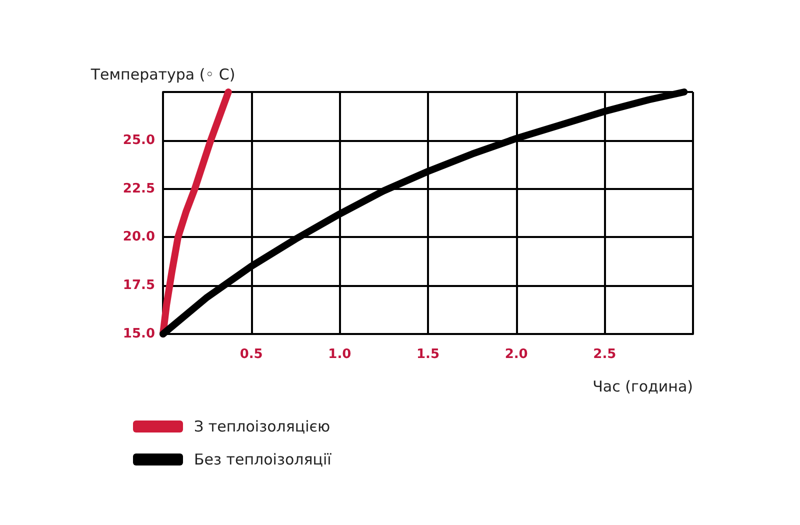  What do you see at coordinates (340, 354) in the screenshot?
I see `x-tick-label: 1.0` at bounding box center [340, 354].